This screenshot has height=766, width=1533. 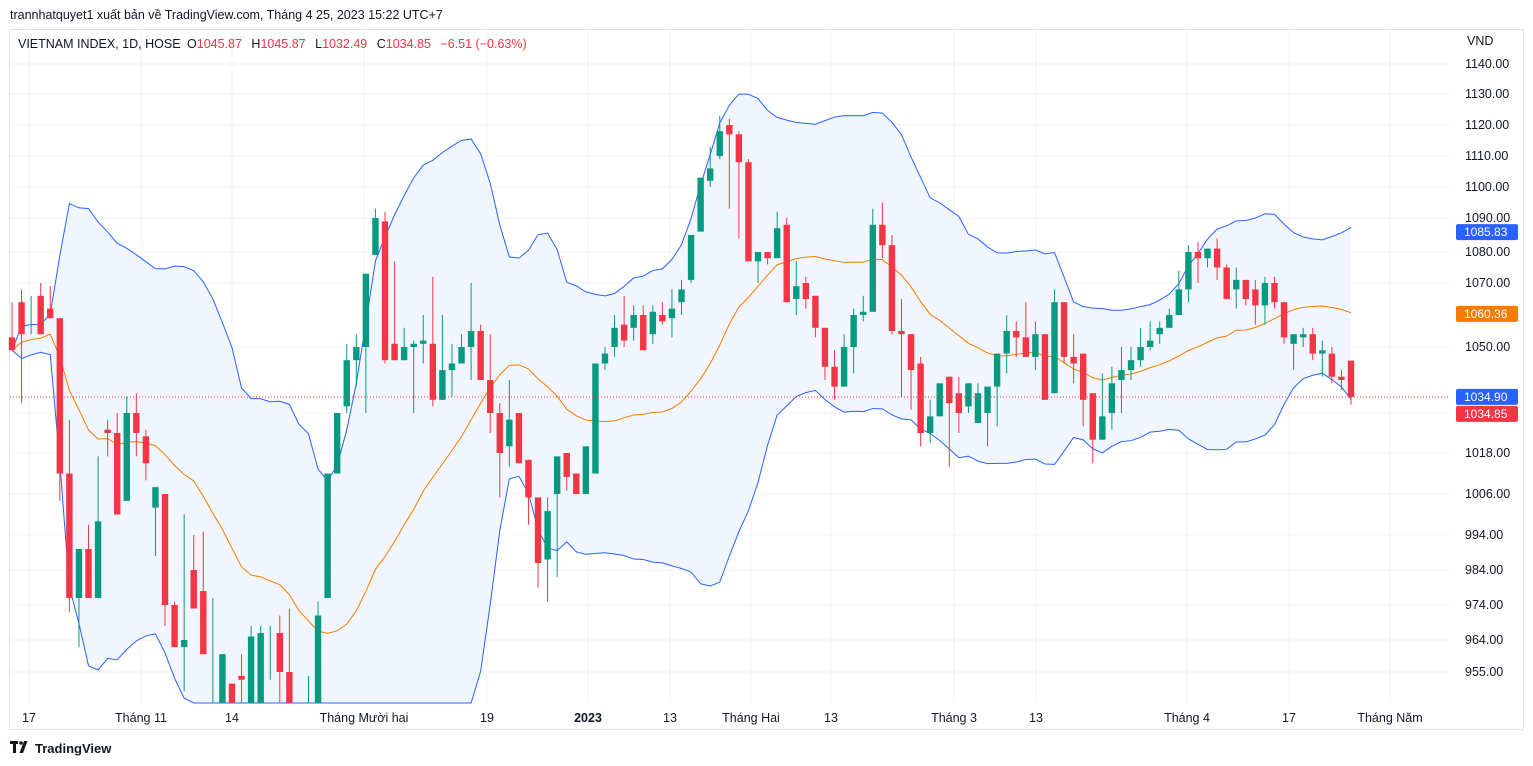 I want to click on tradingview-logo-icon, so click(x=20, y=748).